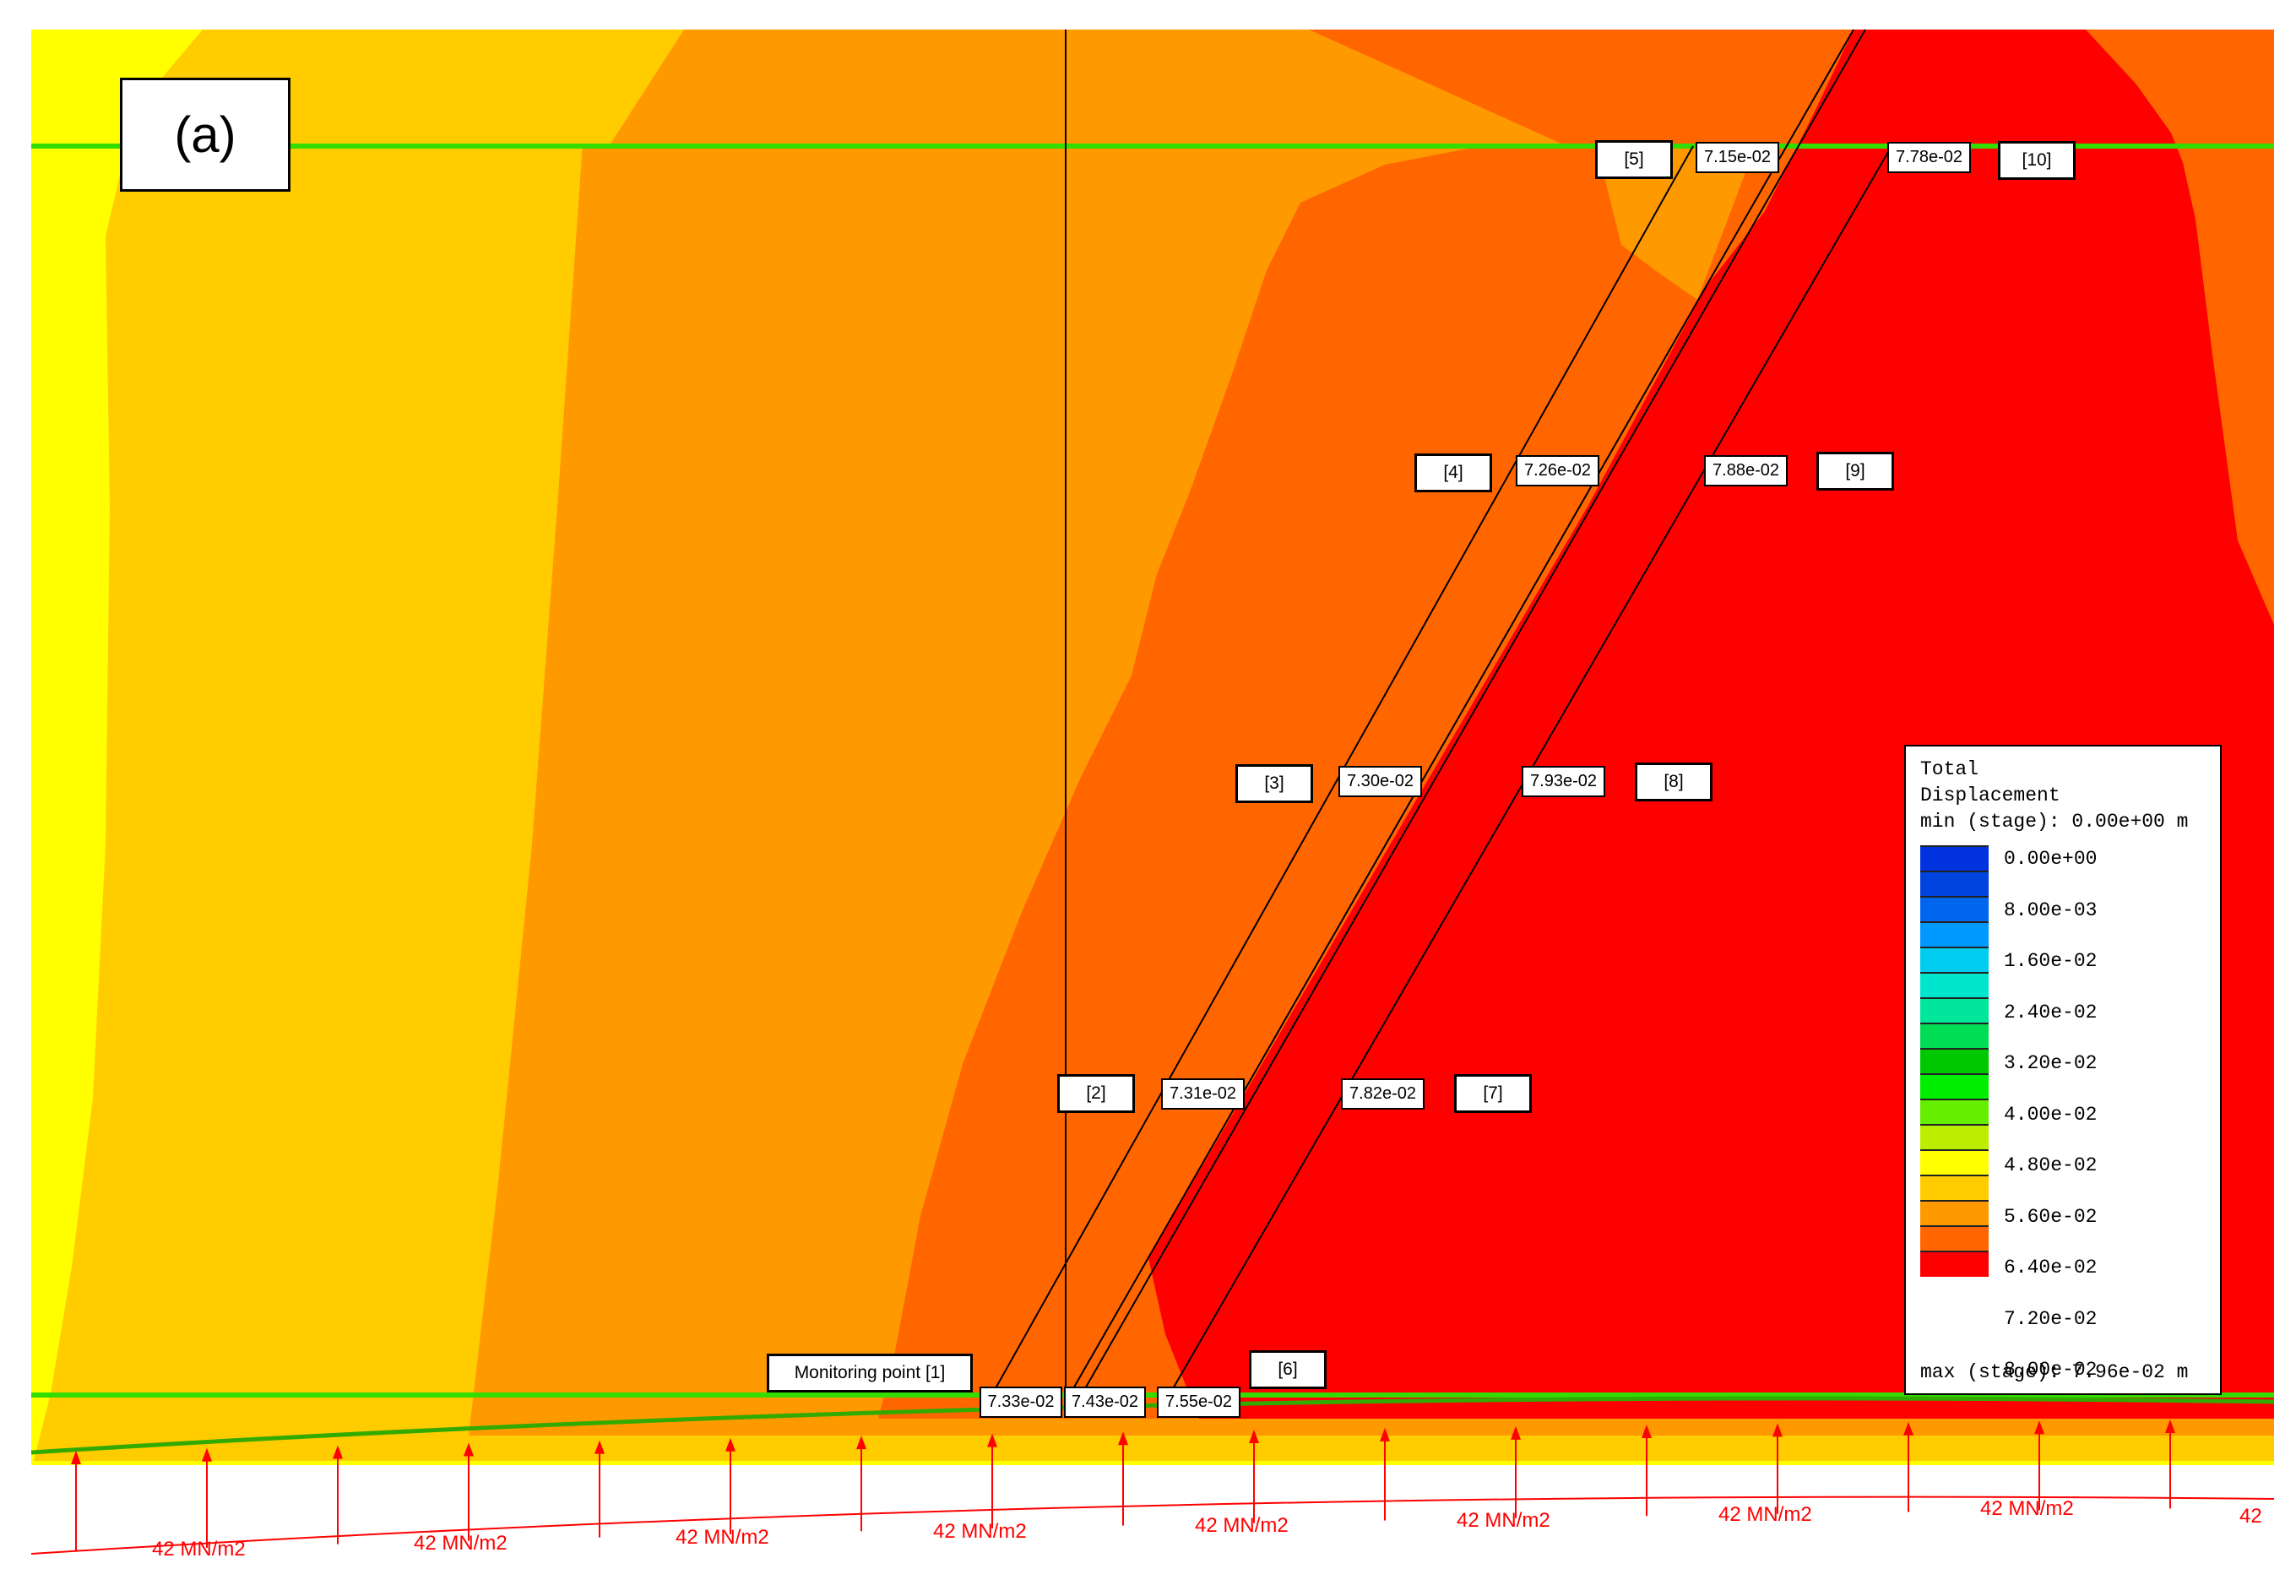  What do you see at coordinates (1855, 471) in the screenshot?
I see `point-label-9: [9]` at bounding box center [1855, 471].